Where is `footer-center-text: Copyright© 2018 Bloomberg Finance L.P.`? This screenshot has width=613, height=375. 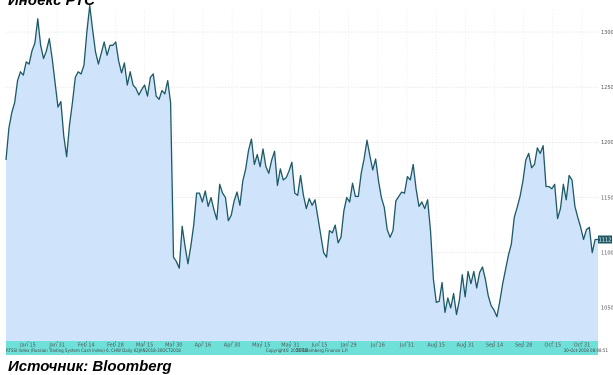 footer-center-text: Copyright© 2018 Bloomberg Finance L.P. is located at coordinates (307, 350).